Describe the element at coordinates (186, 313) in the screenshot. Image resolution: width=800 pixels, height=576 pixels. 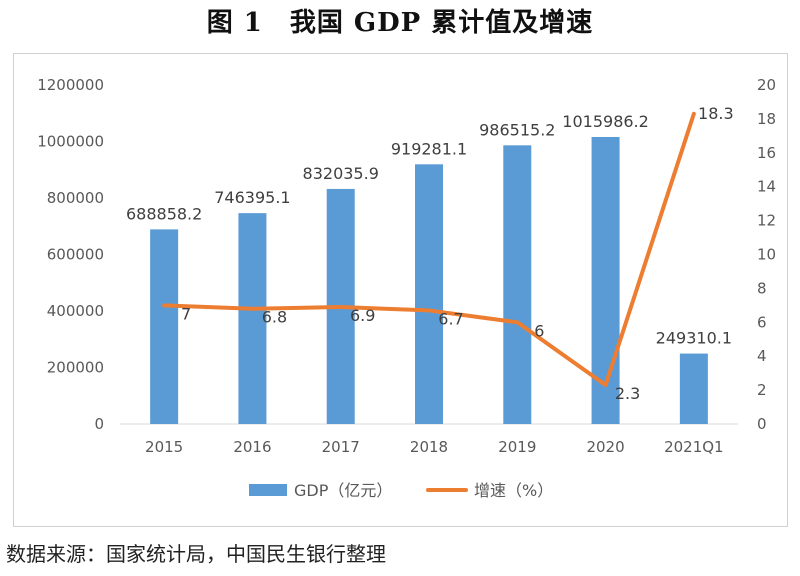
I see `growth-data-label: 7` at that location.